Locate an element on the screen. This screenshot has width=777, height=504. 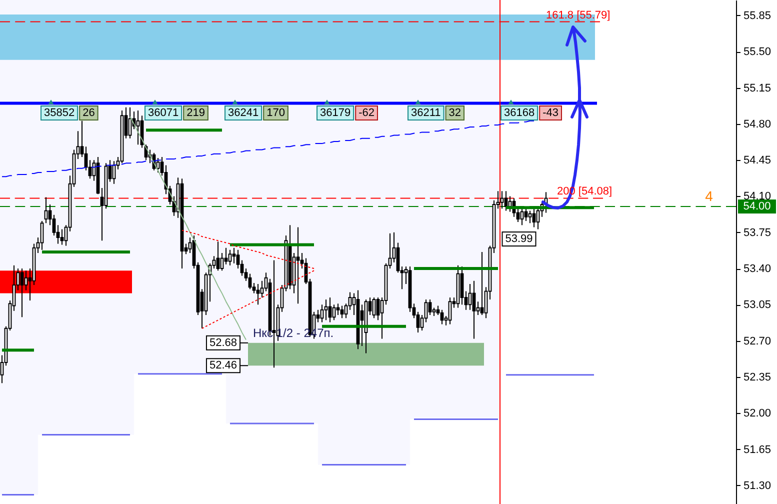
y-tick-label: 51.30 is located at coordinates (758, 486).